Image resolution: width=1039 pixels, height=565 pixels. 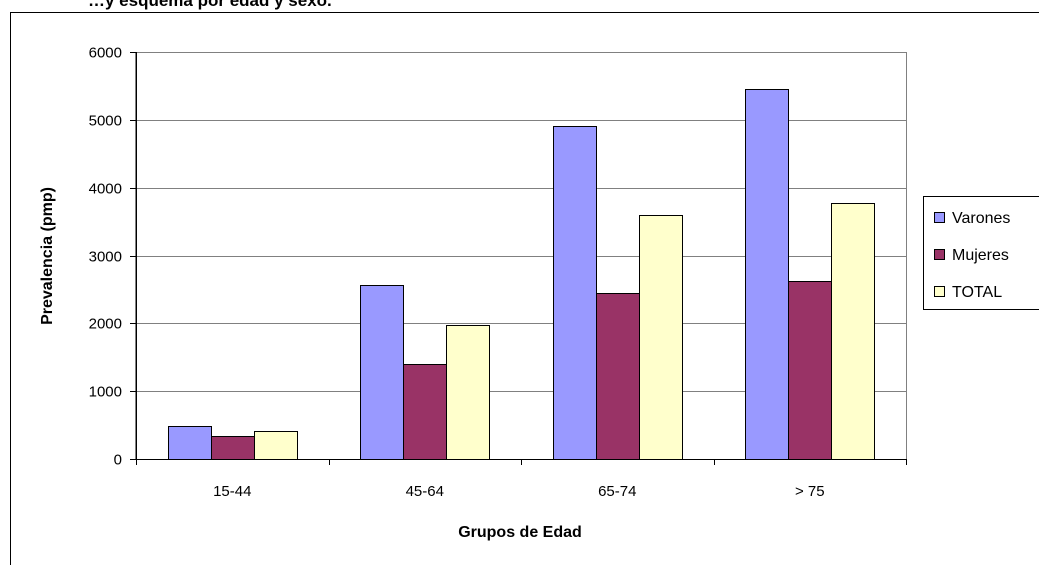 What do you see at coordinates (105, 392) in the screenshot?
I see `y-tick-label: 1000` at bounding box center [105, 392].